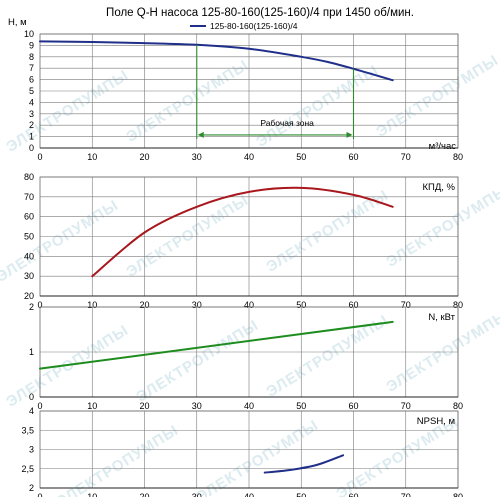  What do you see at coordinates (441, 317) in the screenshot?
I see `panel-label-power: N, кВт` at bounding box center [441, 317].